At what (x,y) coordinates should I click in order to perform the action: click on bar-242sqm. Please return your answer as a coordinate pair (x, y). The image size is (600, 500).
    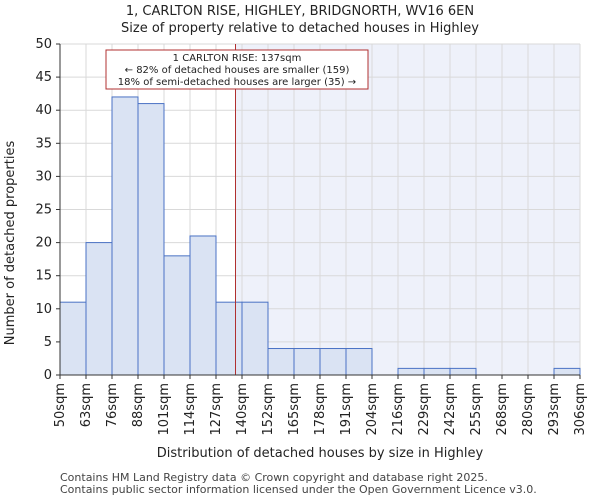
    Looking at the image, I should click on (463, 371).